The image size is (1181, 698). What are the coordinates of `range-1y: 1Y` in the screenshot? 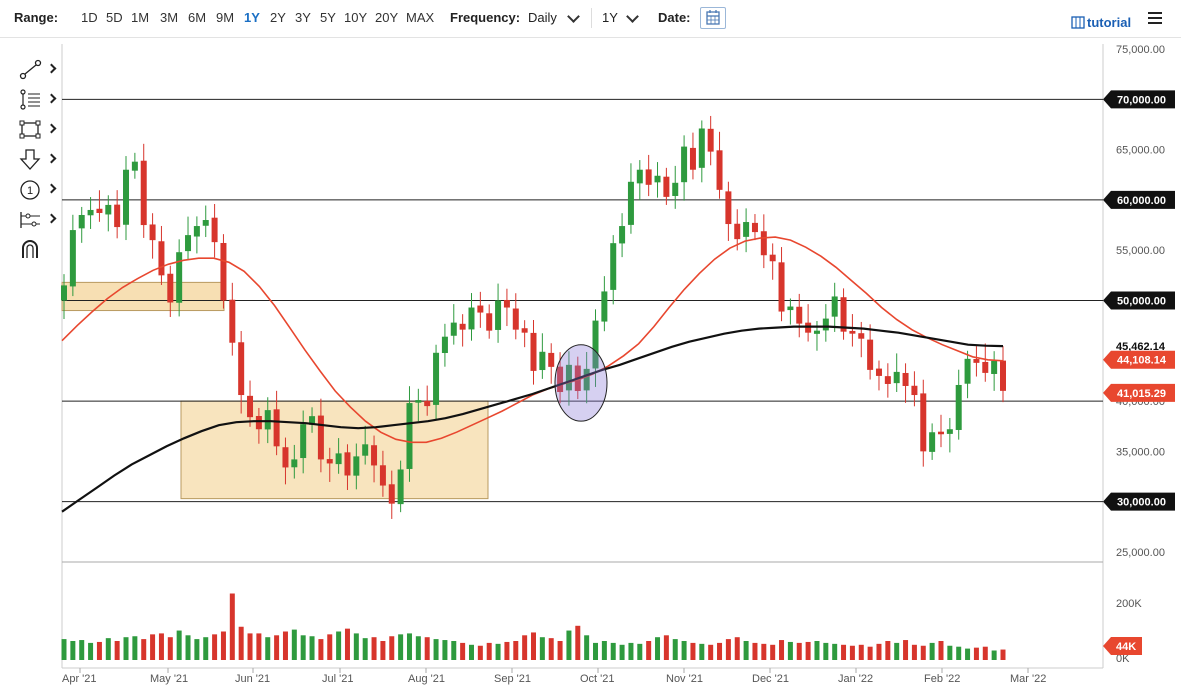 It's located at (252, 17).